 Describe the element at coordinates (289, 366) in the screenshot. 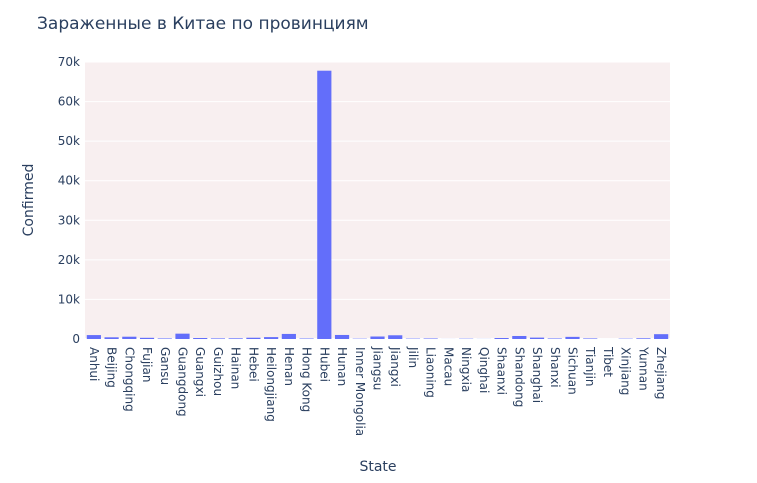

I see `x-tick-label: Henan` at that location.